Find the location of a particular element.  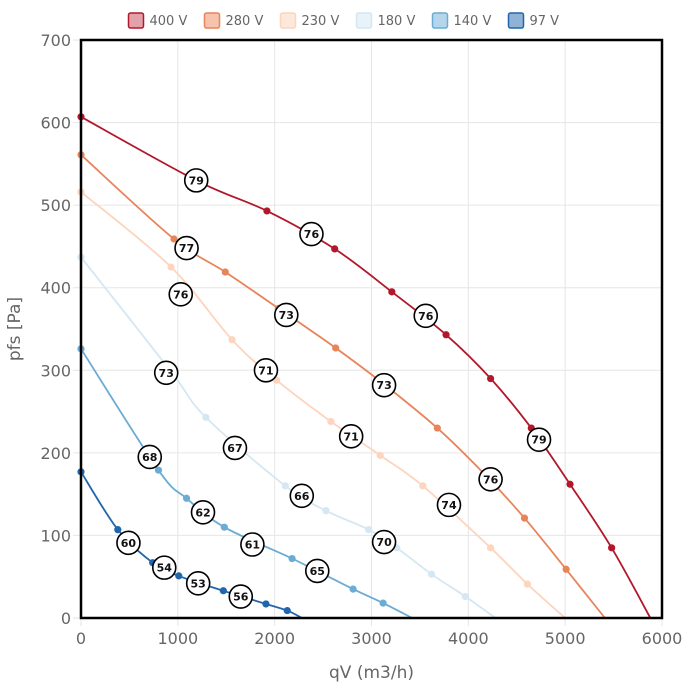

efficiency-bubble: 62 is located at coordinates (203, 512).